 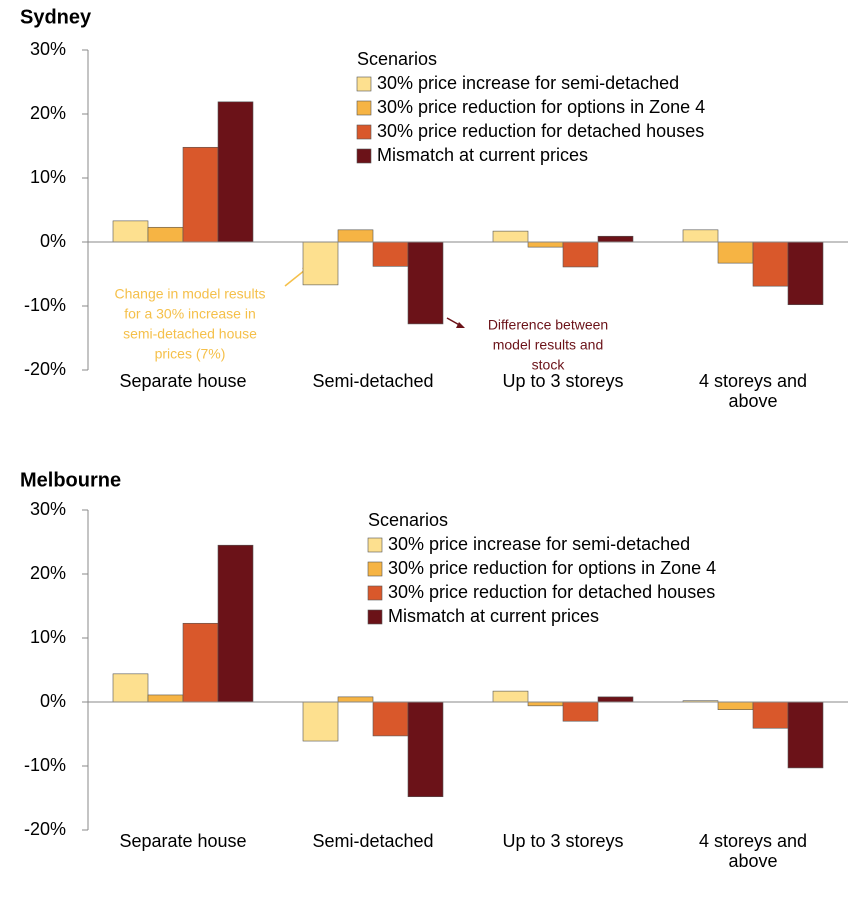 I want to click on chart-title: Sydney, so click(x=56, y=17).